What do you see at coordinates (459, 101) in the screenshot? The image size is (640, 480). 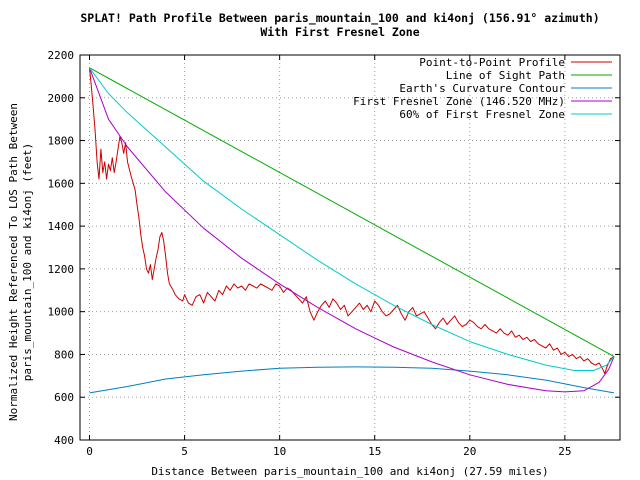 I see `legend-label: First Fresnel Zone (146.520 MHz)` at bounding box center [459, 101].